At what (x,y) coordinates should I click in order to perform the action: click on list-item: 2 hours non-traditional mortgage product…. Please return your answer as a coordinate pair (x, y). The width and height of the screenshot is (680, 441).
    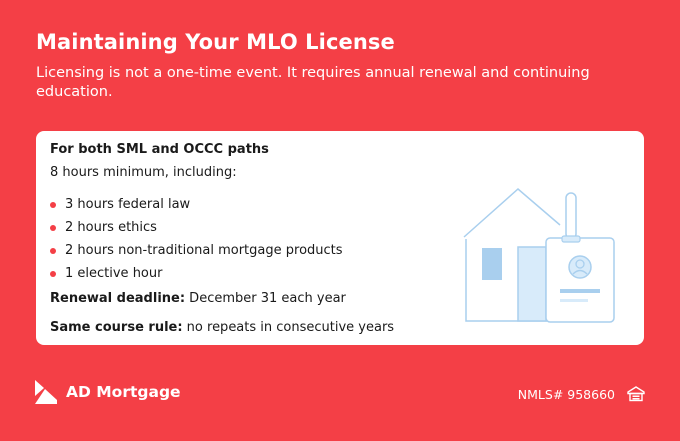
    Looking at the image, I should click on (196, 250).